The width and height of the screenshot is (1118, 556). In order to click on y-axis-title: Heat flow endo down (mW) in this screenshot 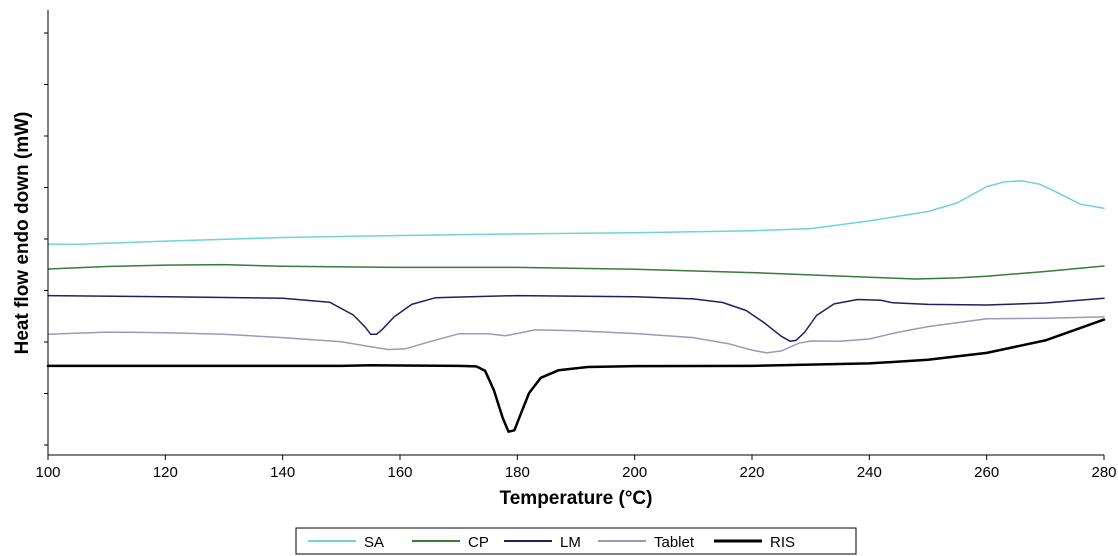, I will do `click(22, 233)`.